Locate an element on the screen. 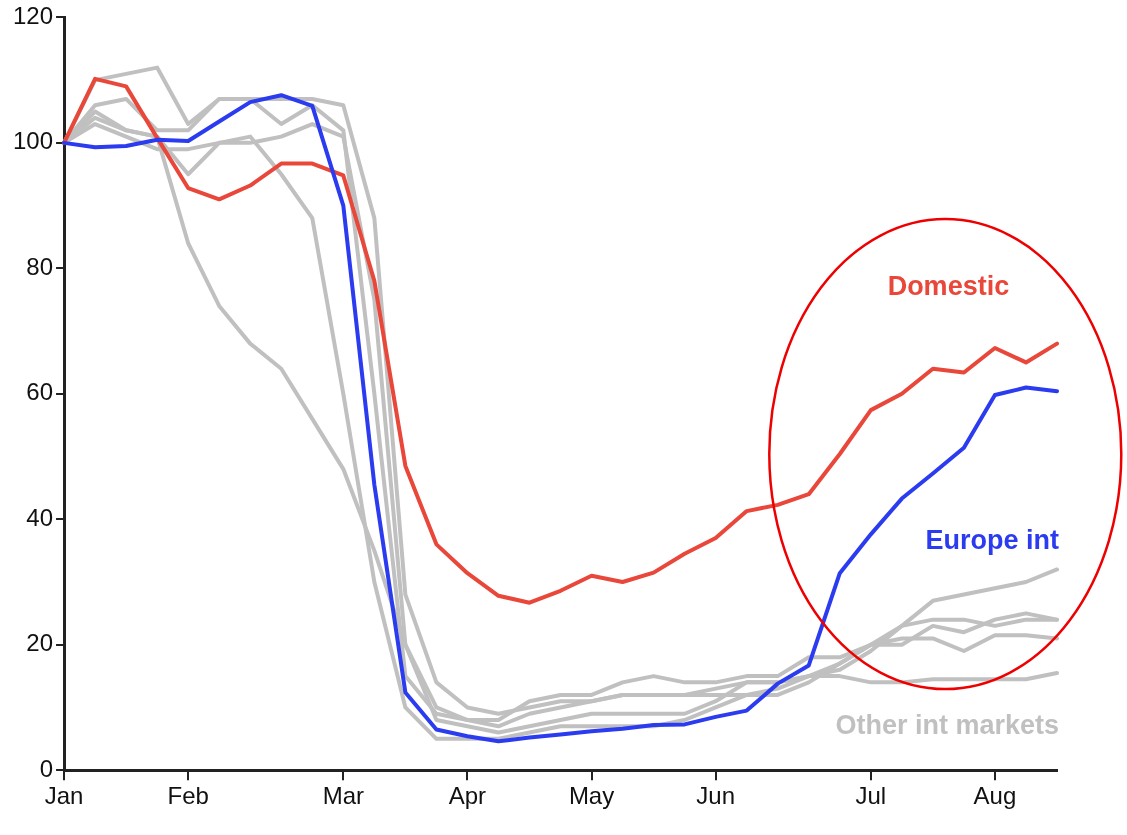  x-tick-label: Apr is located at coordinates (467, 796).